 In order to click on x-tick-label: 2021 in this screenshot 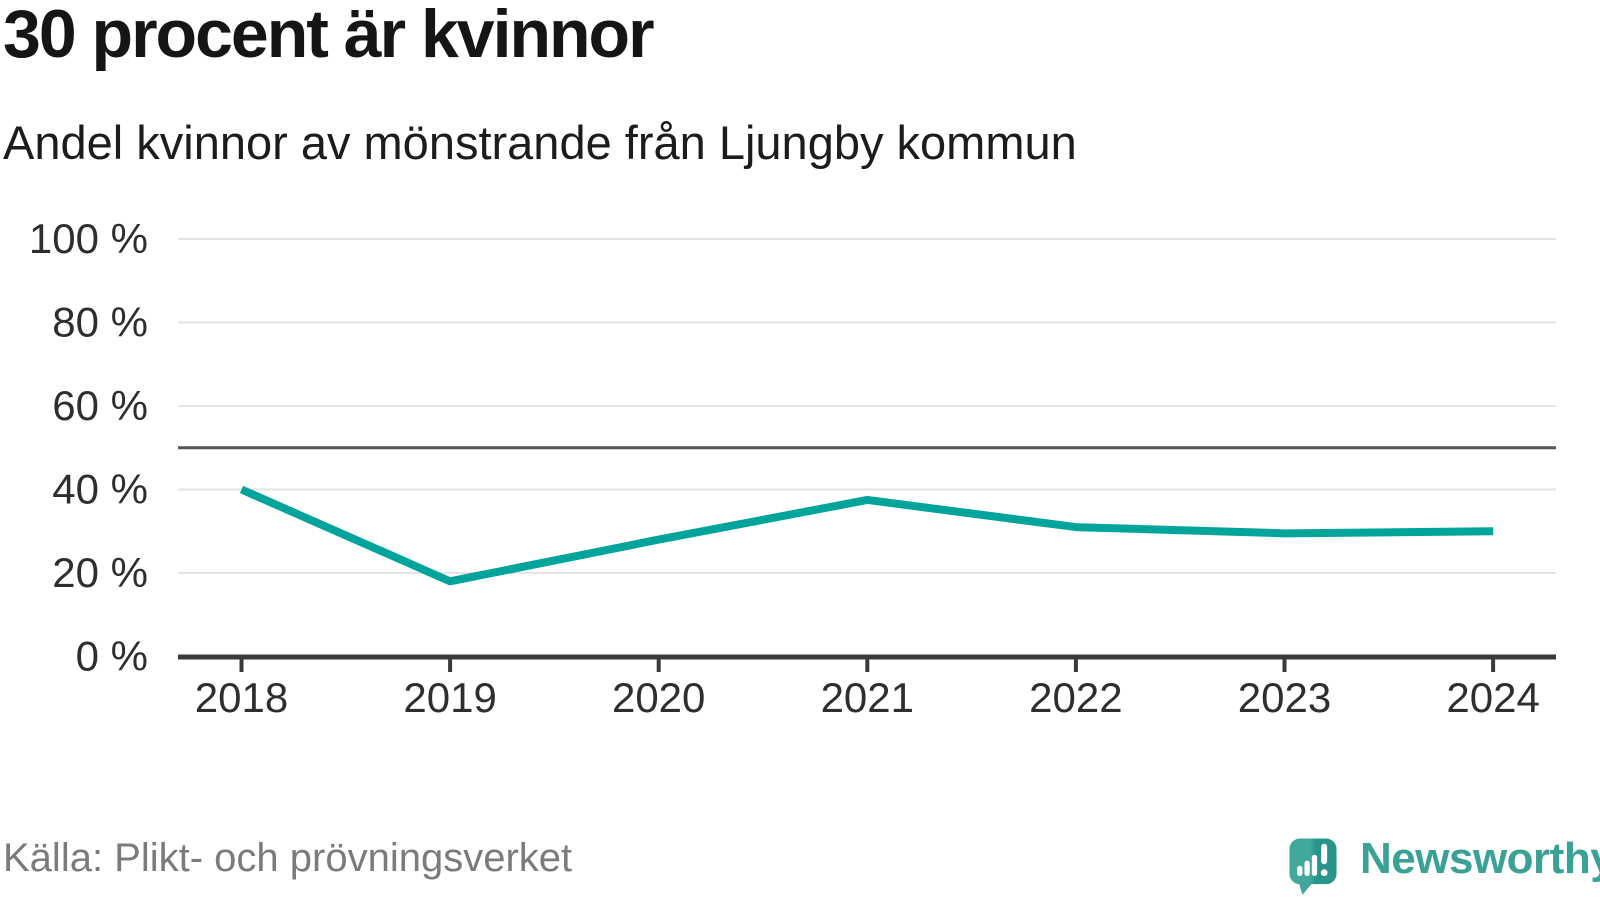, I will do `click(867, 697)`.